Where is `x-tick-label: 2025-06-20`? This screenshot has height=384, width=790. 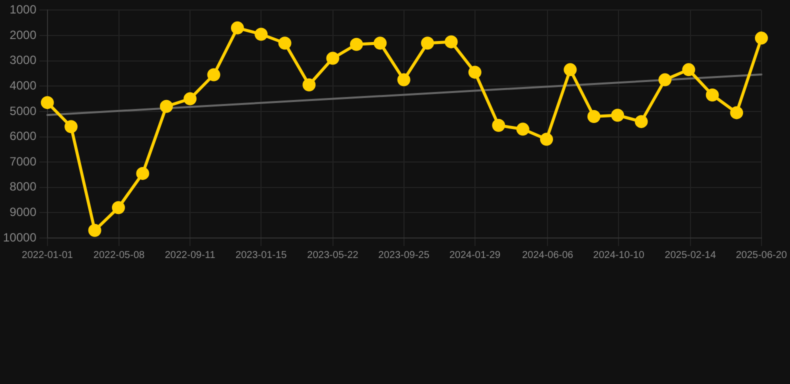 x-tick-label: 2025-06-20 is located at coordinates (762, 255).